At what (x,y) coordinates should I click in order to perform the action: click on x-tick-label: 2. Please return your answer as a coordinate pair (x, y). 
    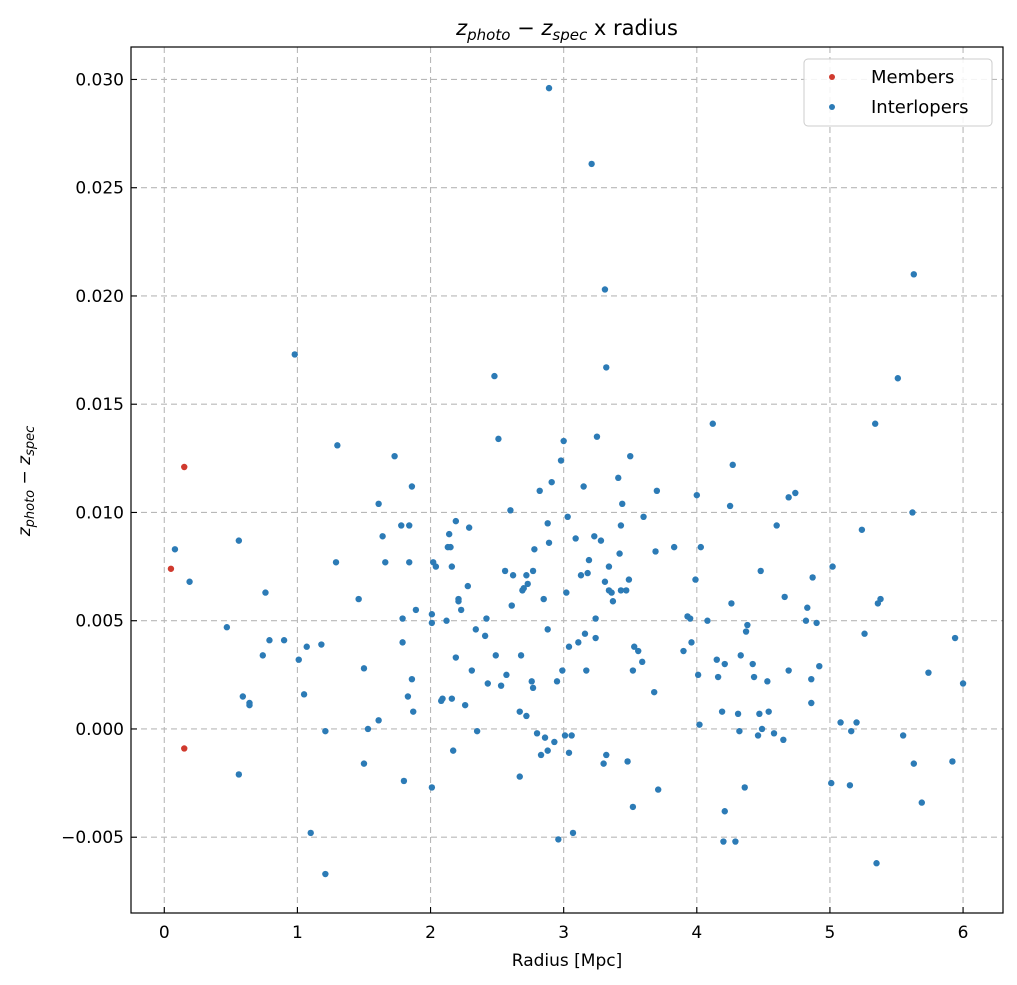
    Looking at the image, I should click on (430, 933).